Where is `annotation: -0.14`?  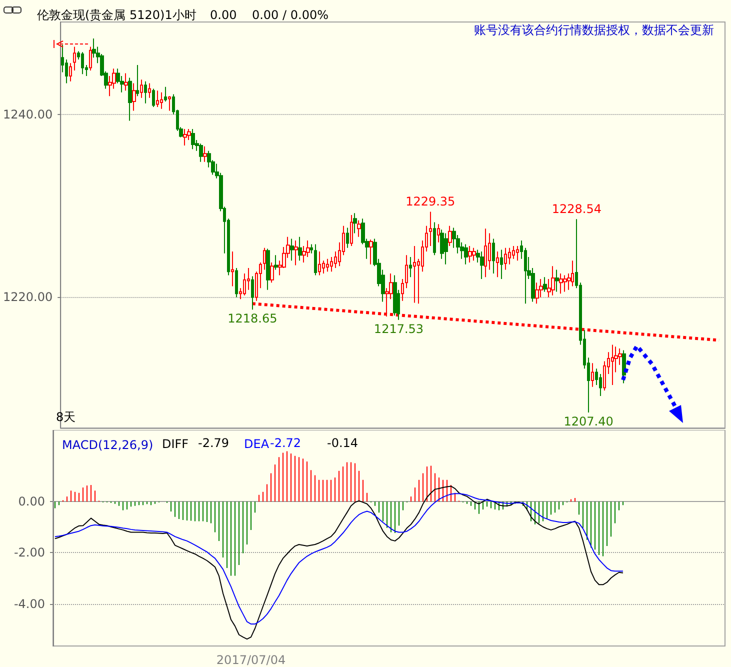
annotation: -0.14 is located at coordinates (342, 443).